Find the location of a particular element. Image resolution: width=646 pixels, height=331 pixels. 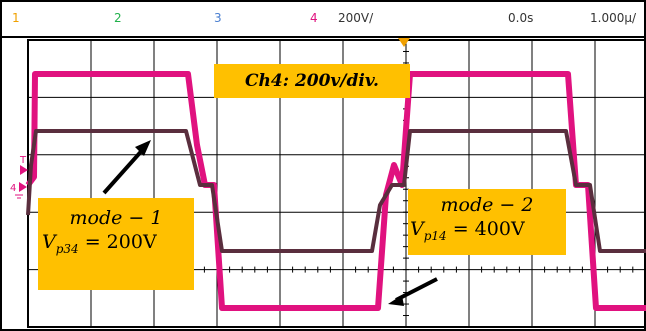

mode2-voltage-symbol: V is located at coordinates (417, 229).